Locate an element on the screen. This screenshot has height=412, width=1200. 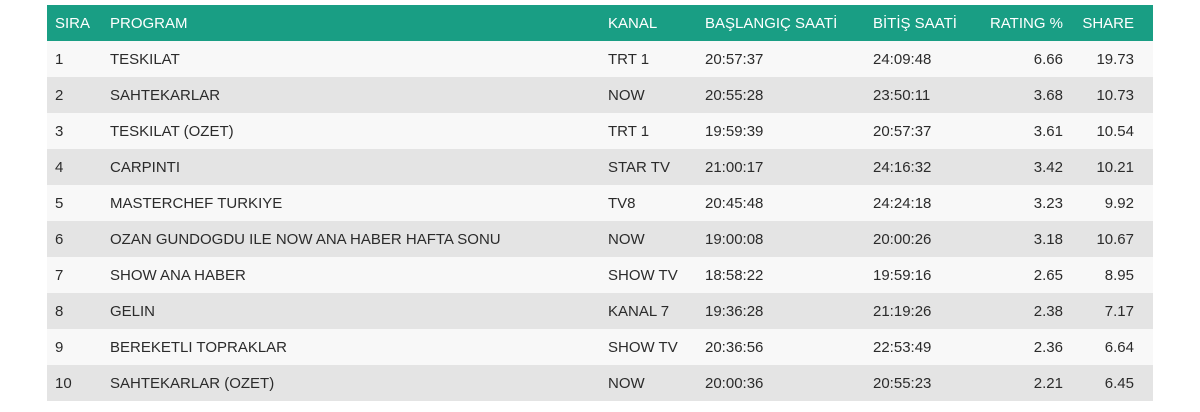
table-cell: 19:59:39 is located at coordinates (734, 131).